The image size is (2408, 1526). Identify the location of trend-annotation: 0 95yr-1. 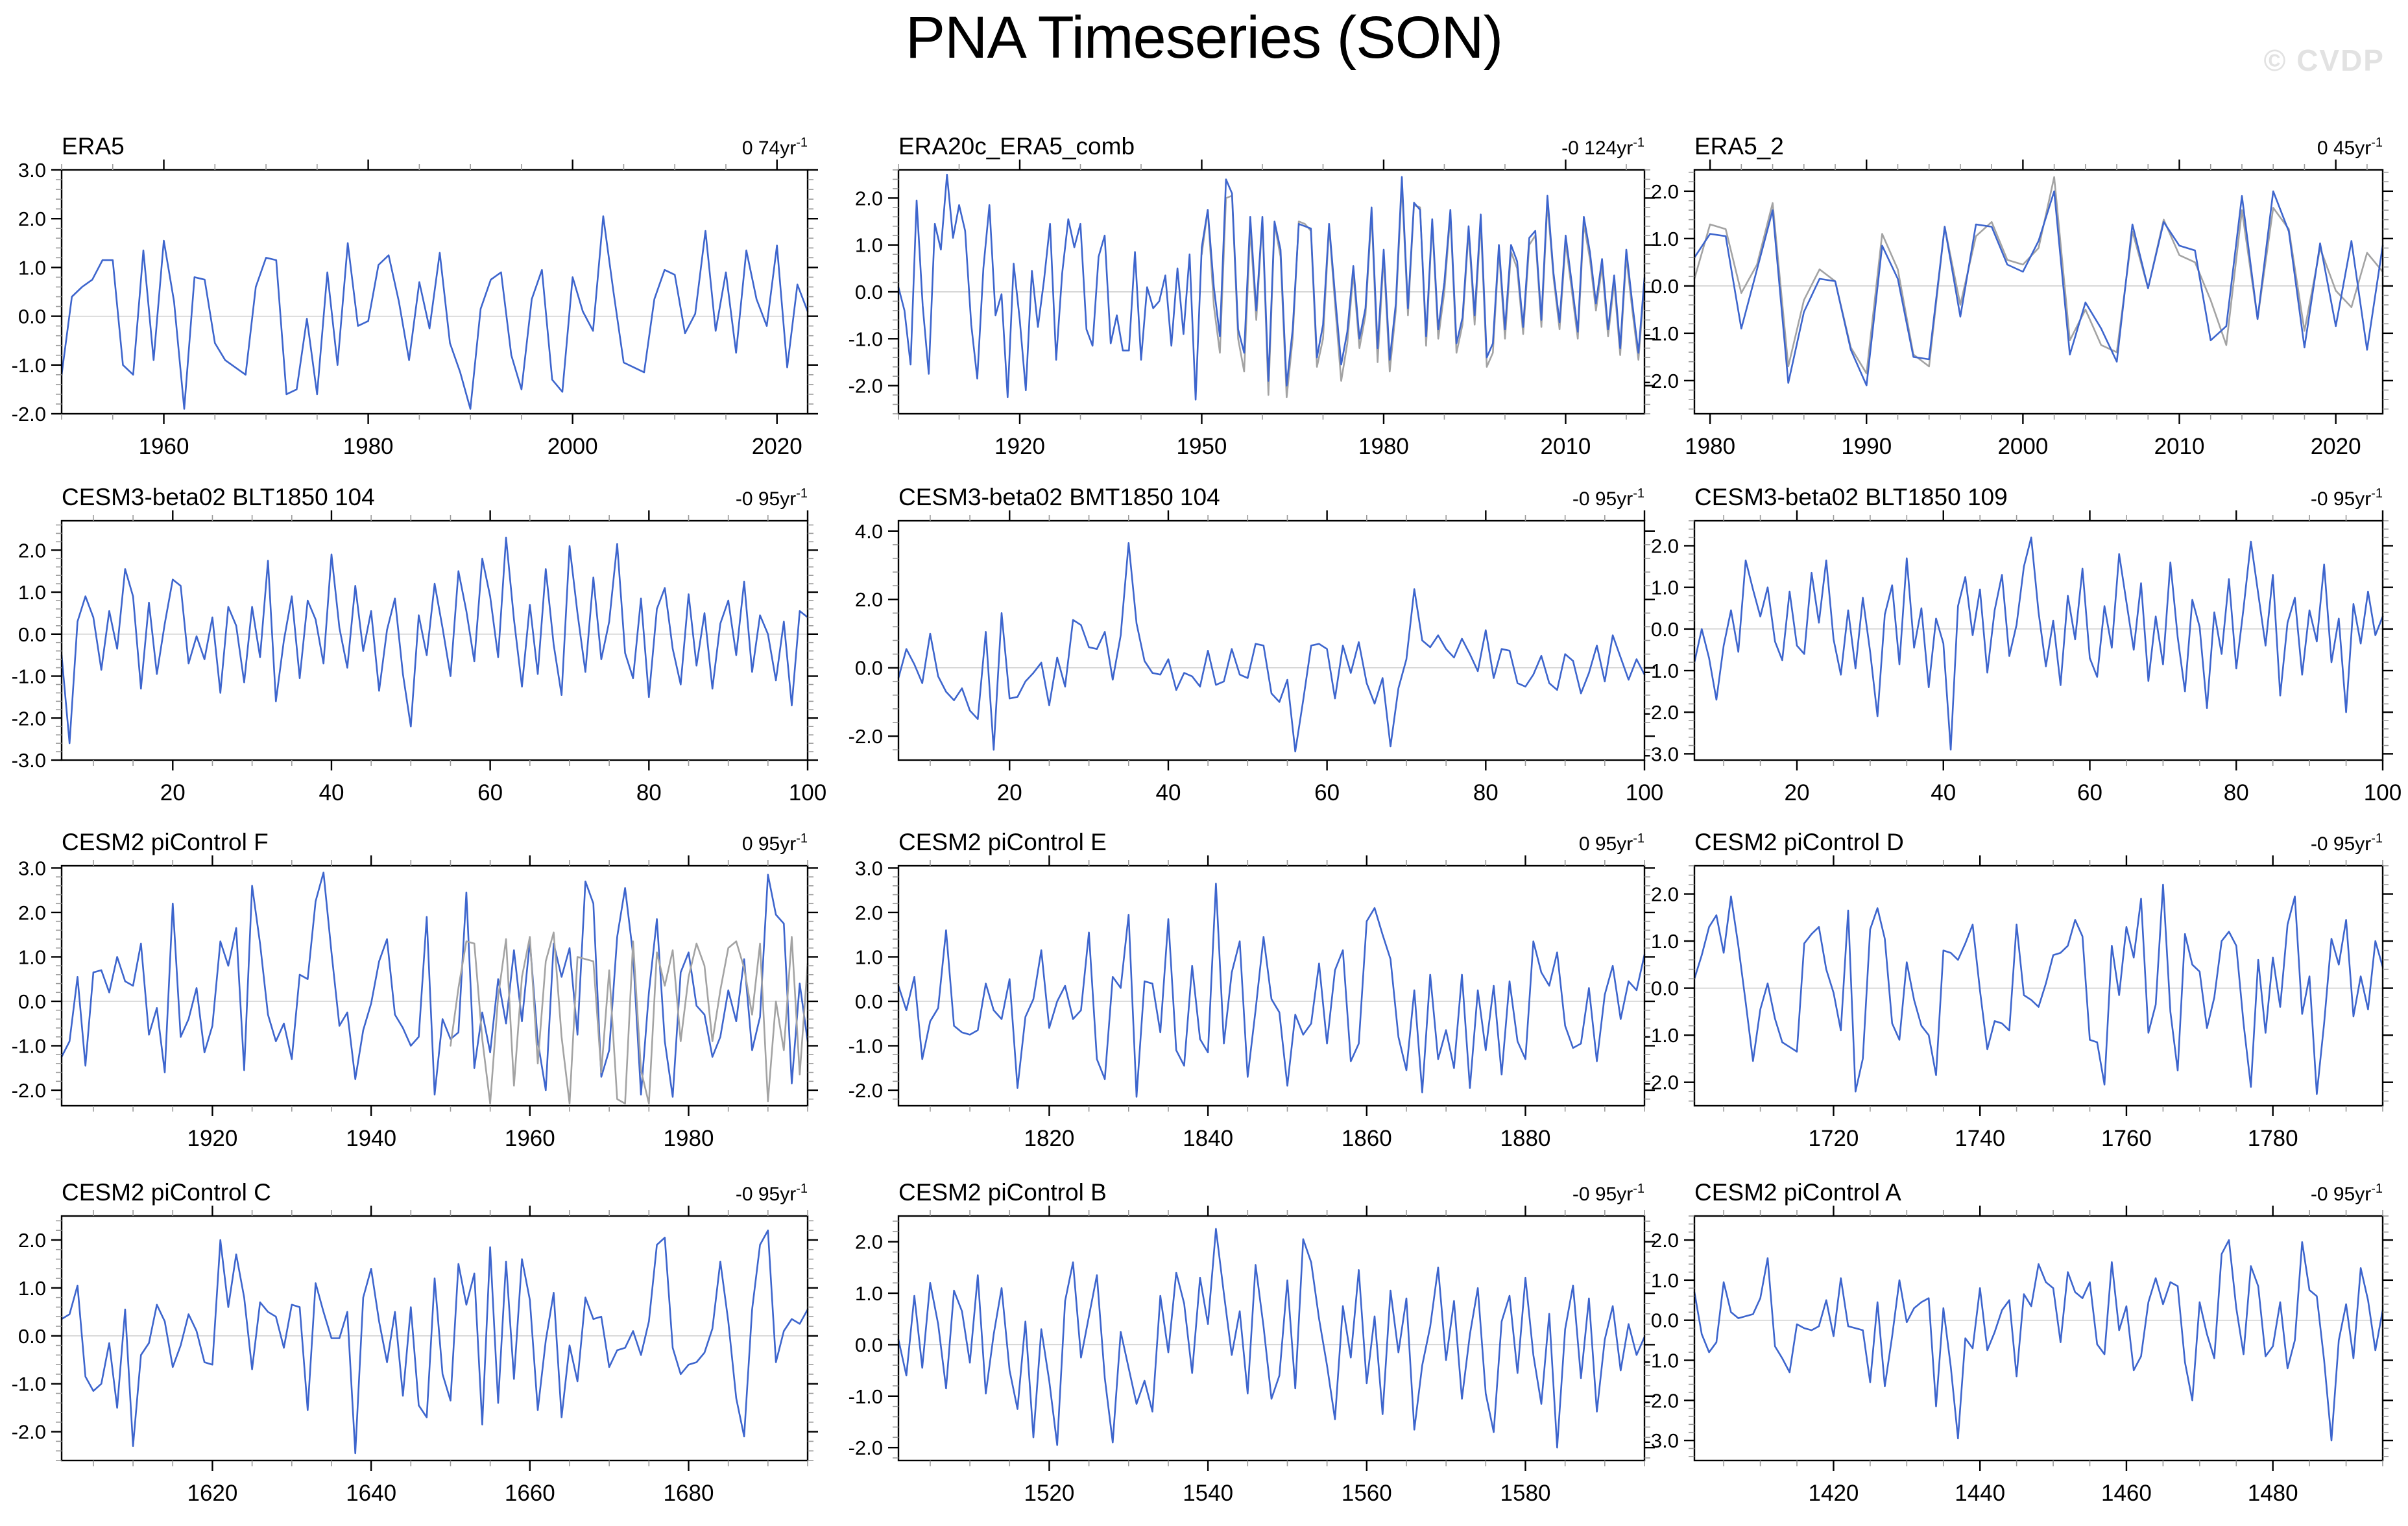
(775, 843).